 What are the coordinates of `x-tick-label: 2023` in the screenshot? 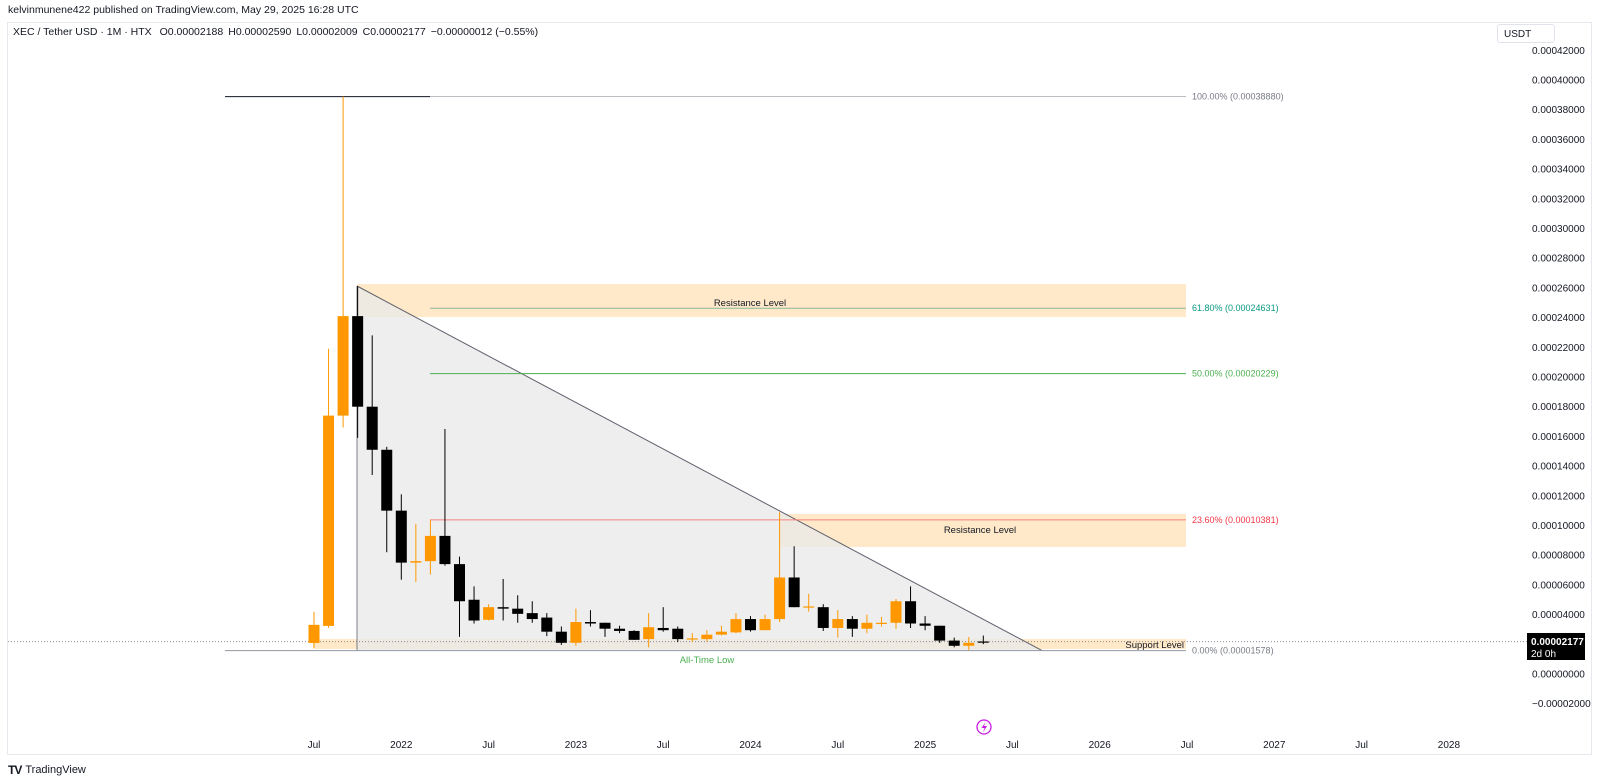 It's located at (576, 745).